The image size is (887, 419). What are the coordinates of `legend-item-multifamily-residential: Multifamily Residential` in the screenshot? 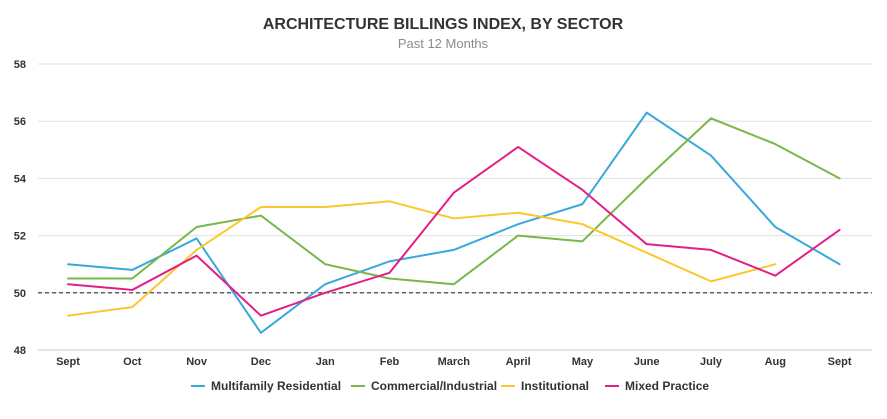 It's located at (266, 386).